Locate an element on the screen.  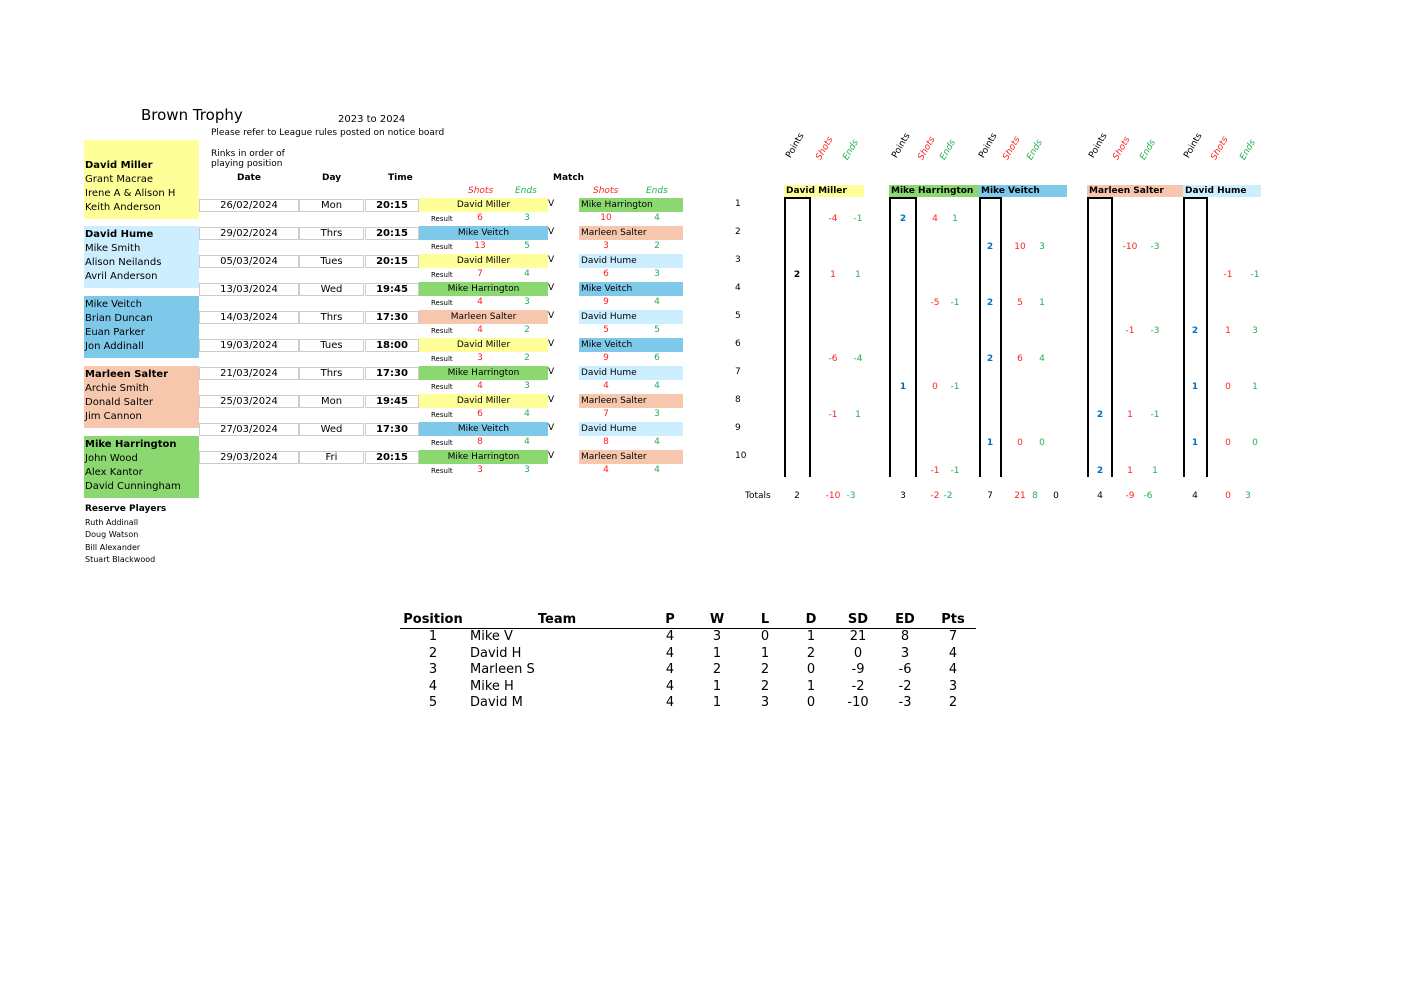
fixture-date: 29/02/2024 is located at coordinates (249, 233).